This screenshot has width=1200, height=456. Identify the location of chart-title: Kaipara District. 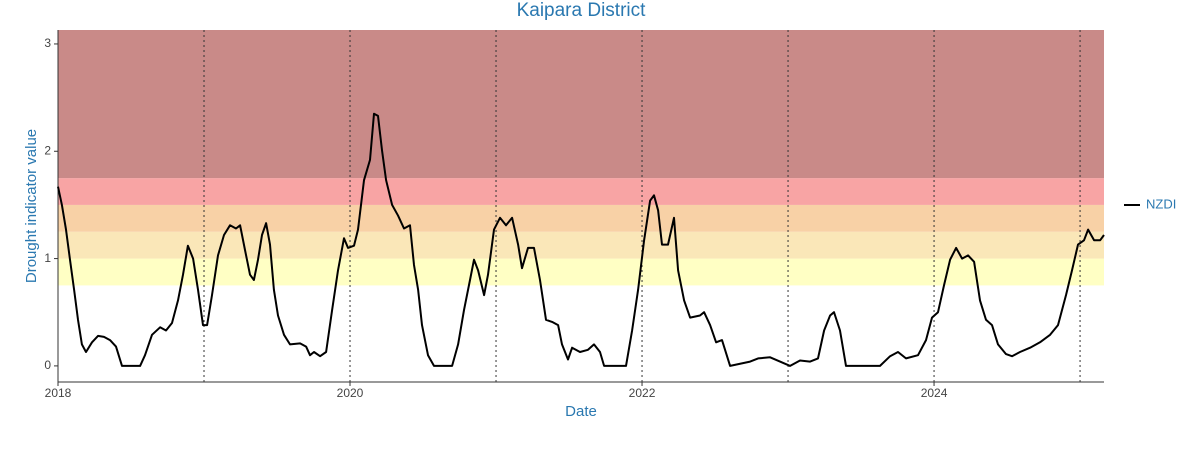
(582, 10).